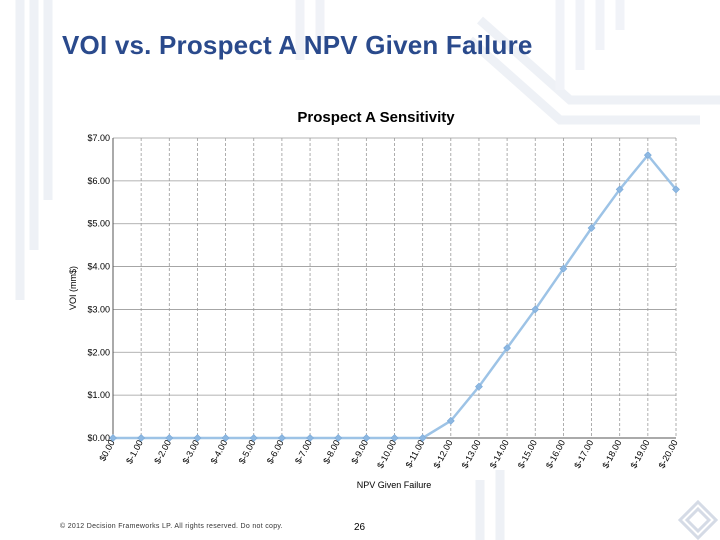 The height and width of the screenshot is (540, 720). I want to click on y-tick-label: $5.00, so click(98, 224).